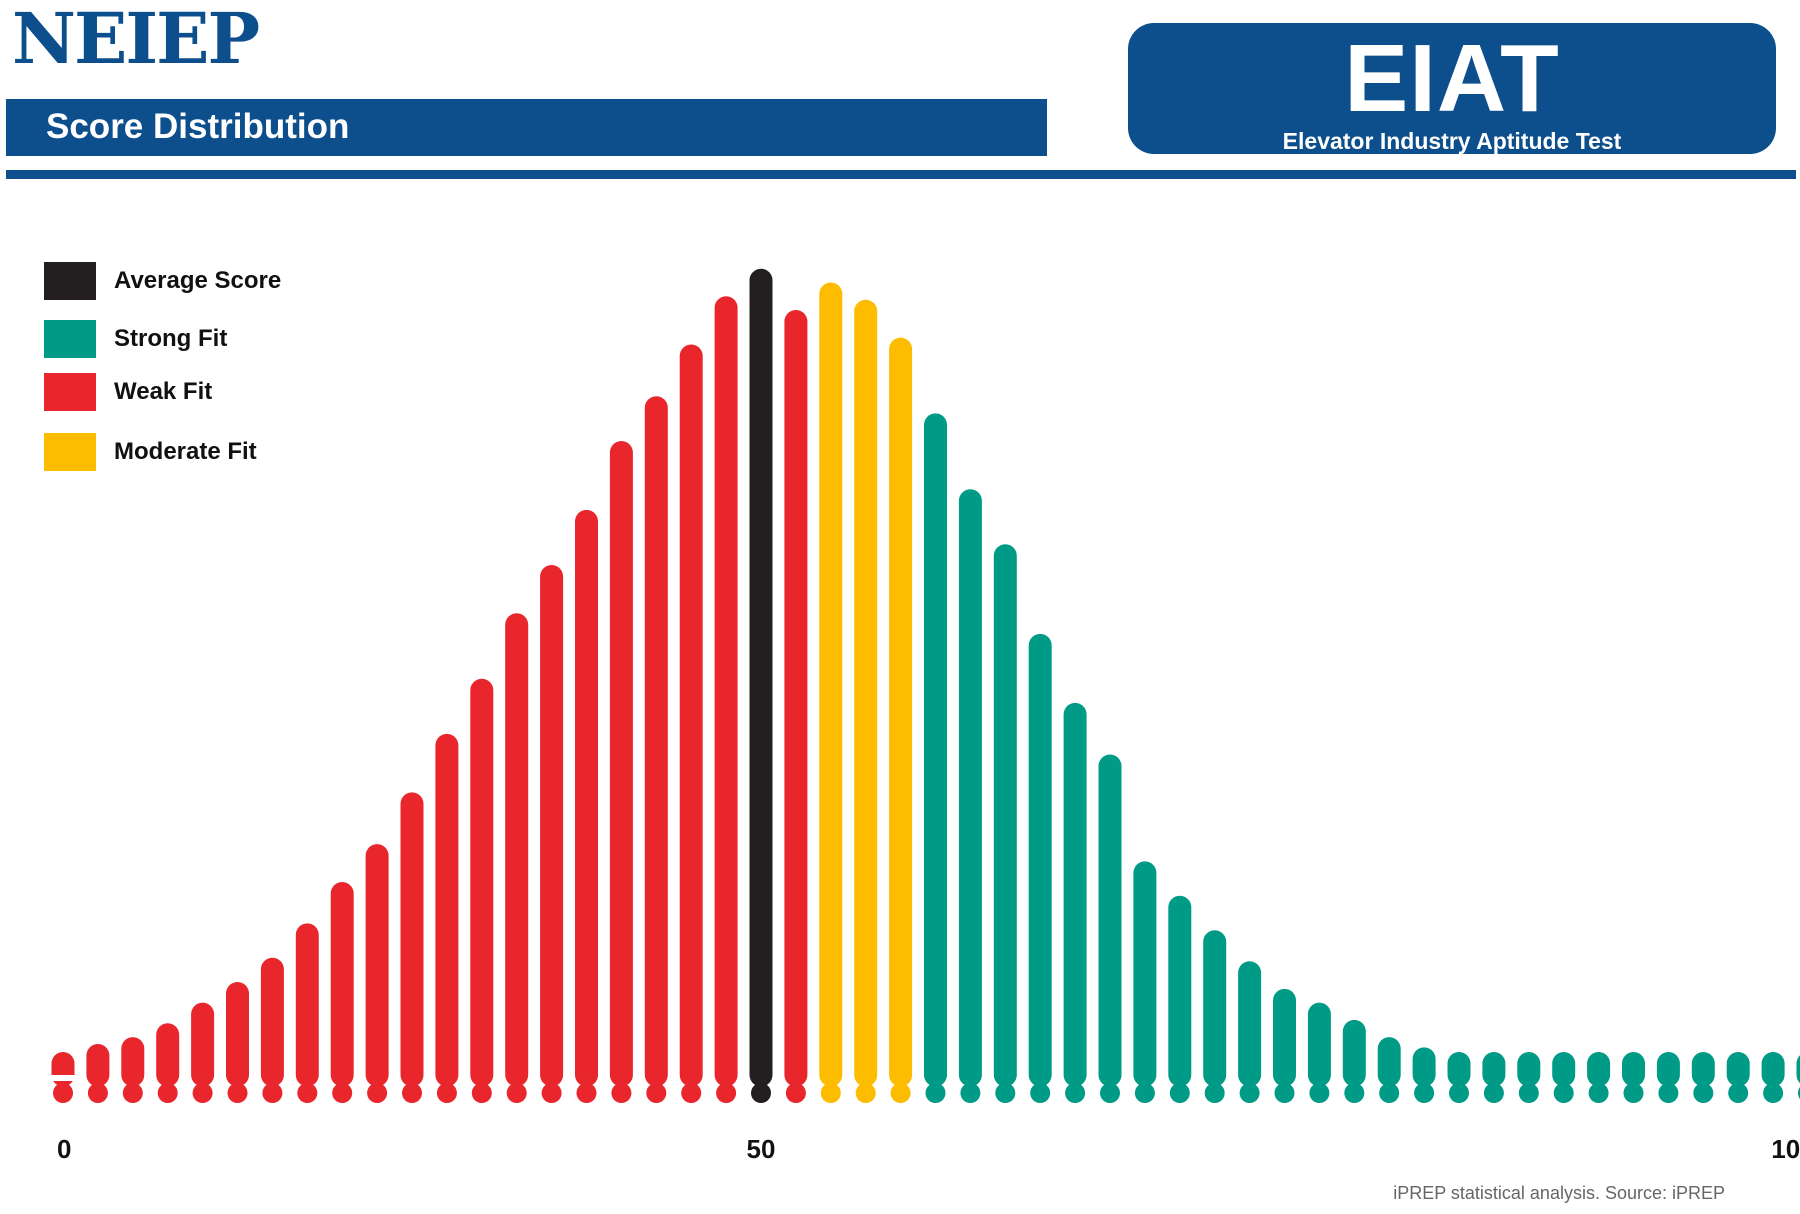 This screenshot has height=1214, width=1800. I want to click on title-bar: Score Distribution, so click(526, 127).